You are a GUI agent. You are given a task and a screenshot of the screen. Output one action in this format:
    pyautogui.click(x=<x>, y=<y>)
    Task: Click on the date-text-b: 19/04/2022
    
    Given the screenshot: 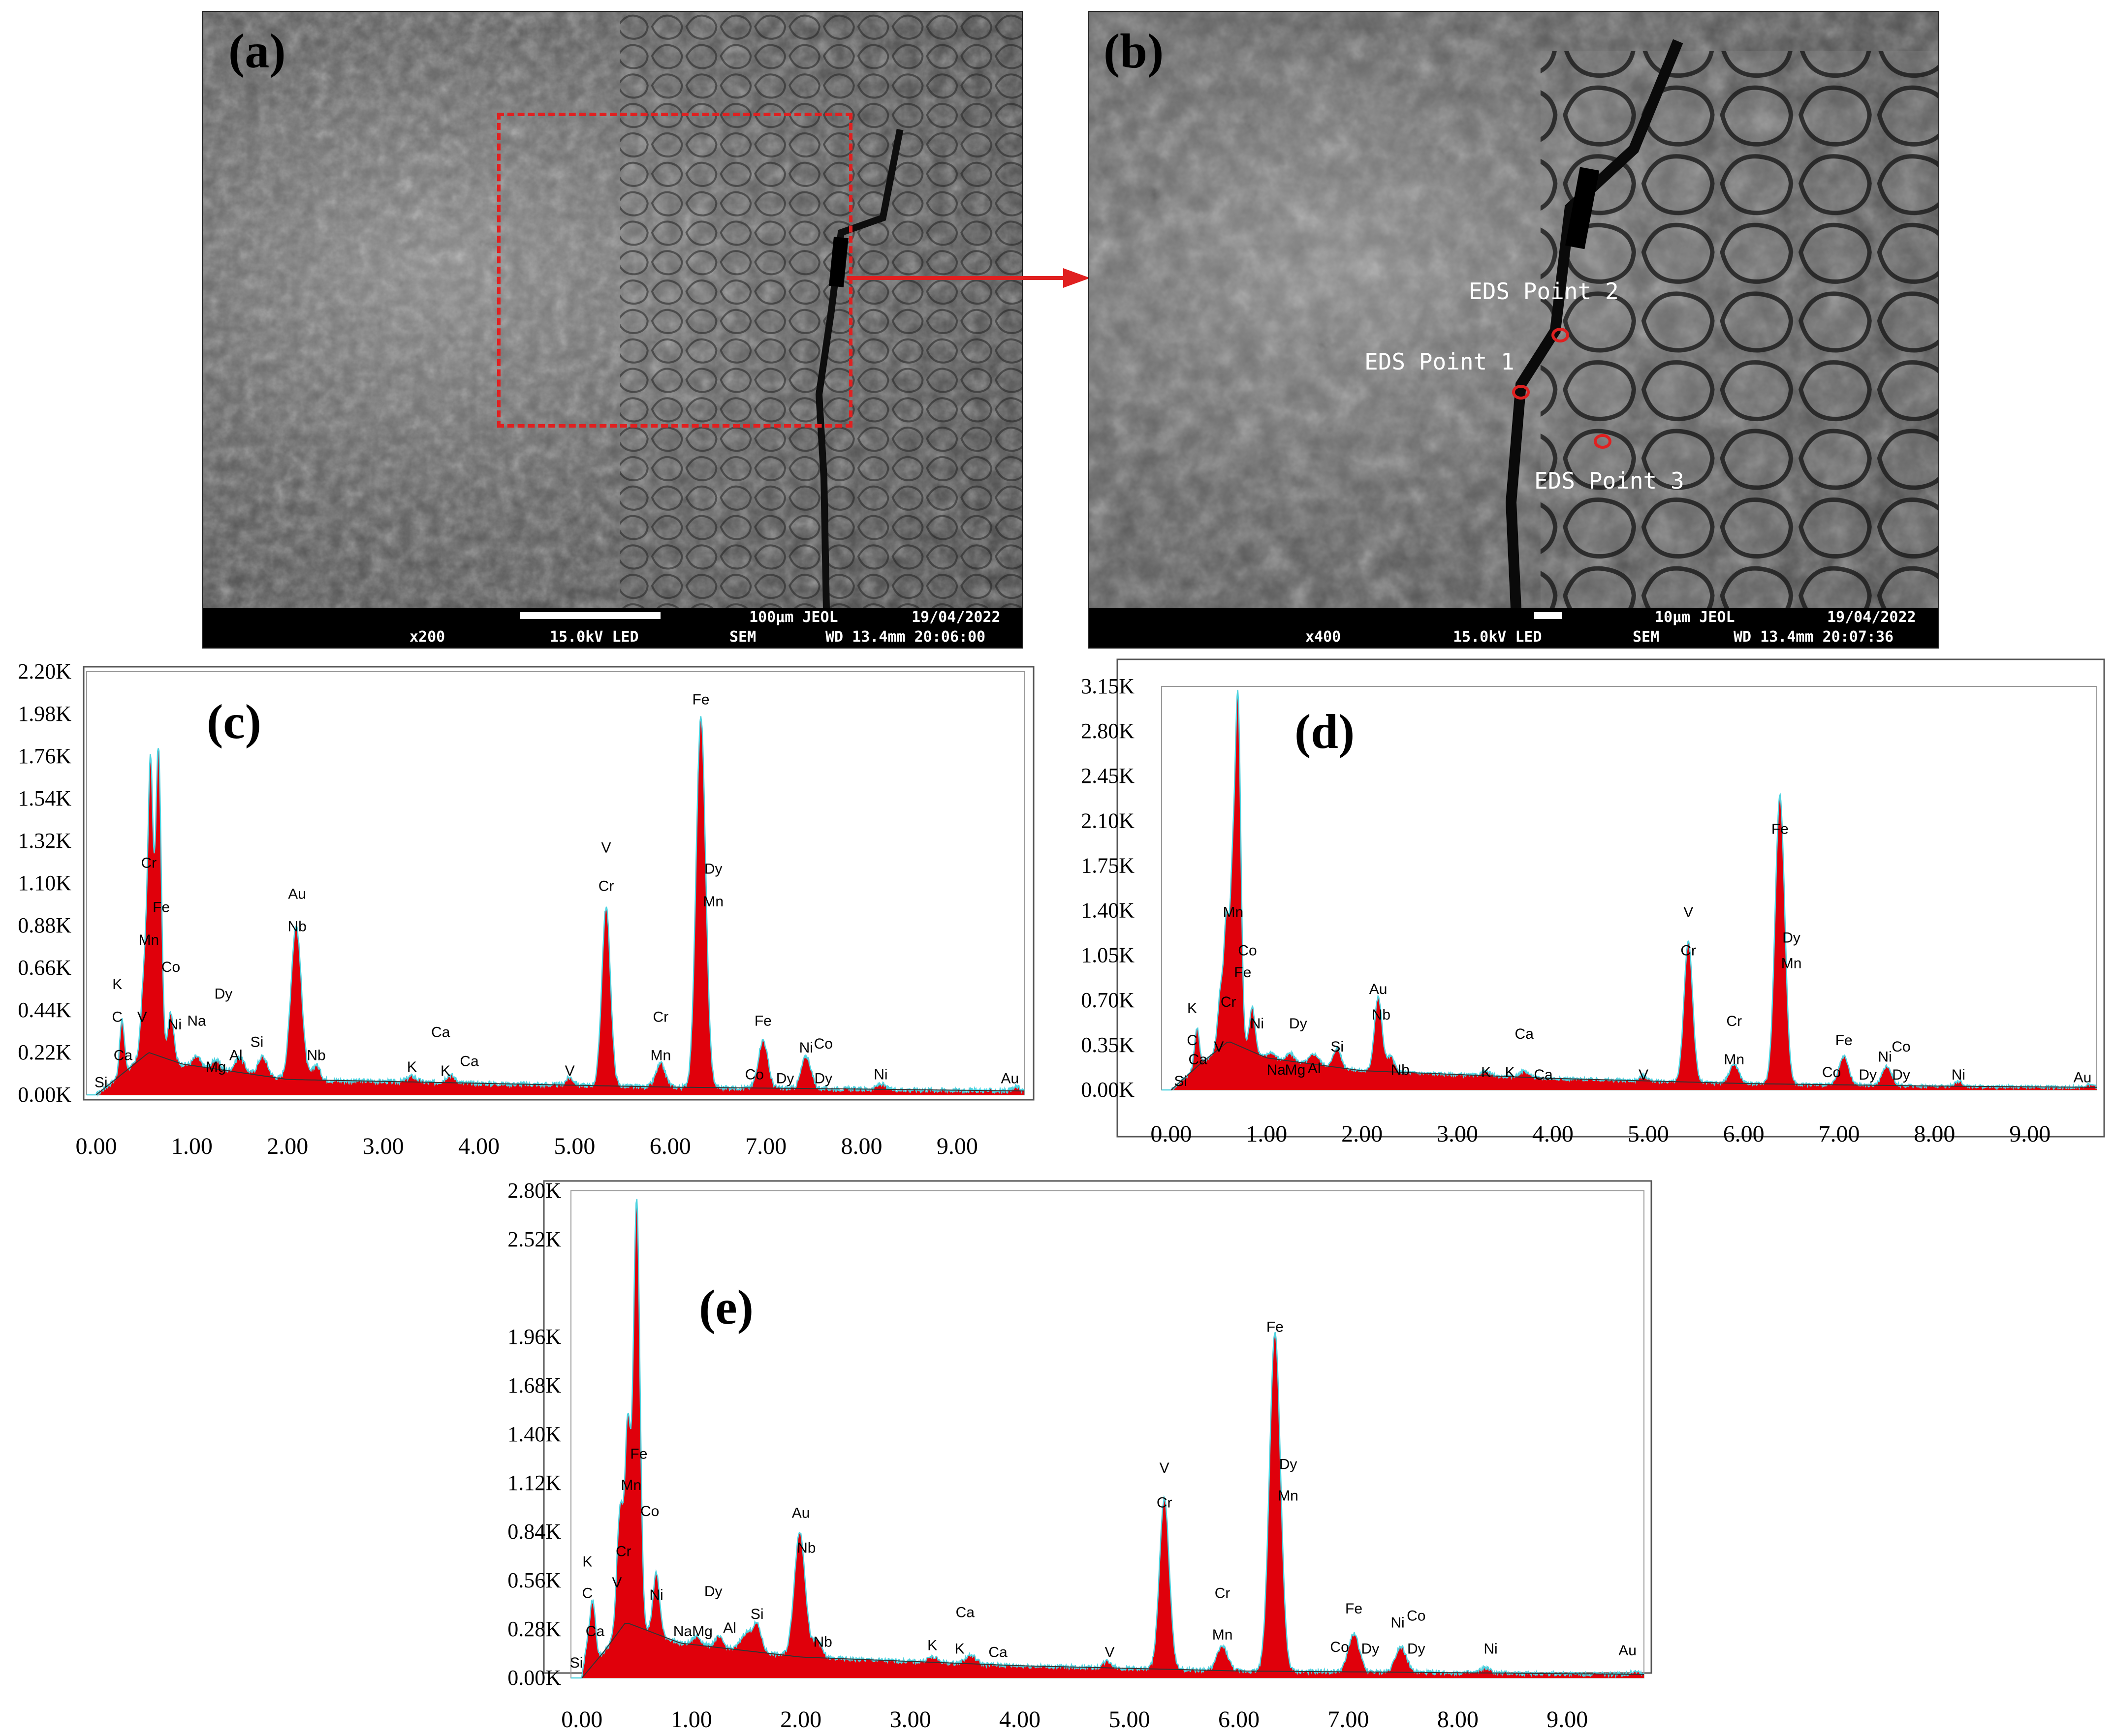 What is the action you would take?
    pyautogui.click(x=1871, y=617)
    